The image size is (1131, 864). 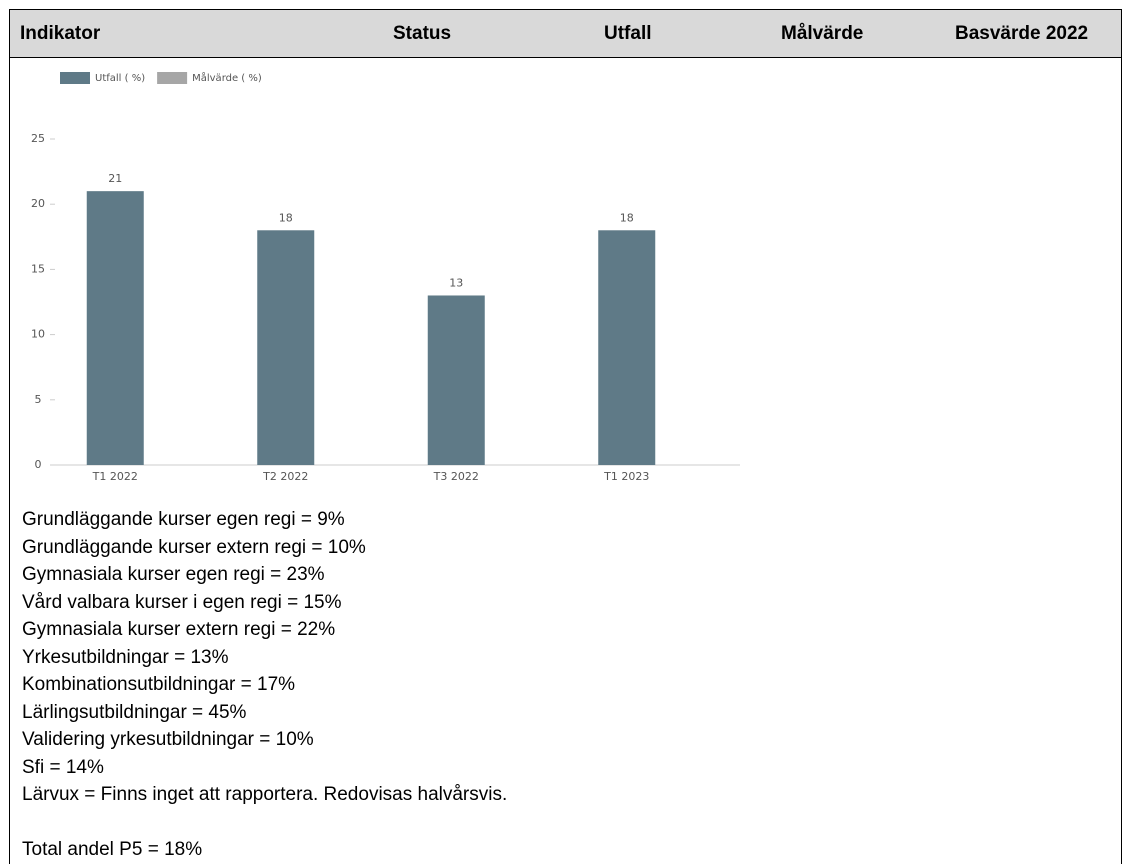 What do you see at coordinates (182, 602) in the screenshot?
I see `note-line: Vård valbara kurser i egen regi = 15%` at bounding box center [182, 602].